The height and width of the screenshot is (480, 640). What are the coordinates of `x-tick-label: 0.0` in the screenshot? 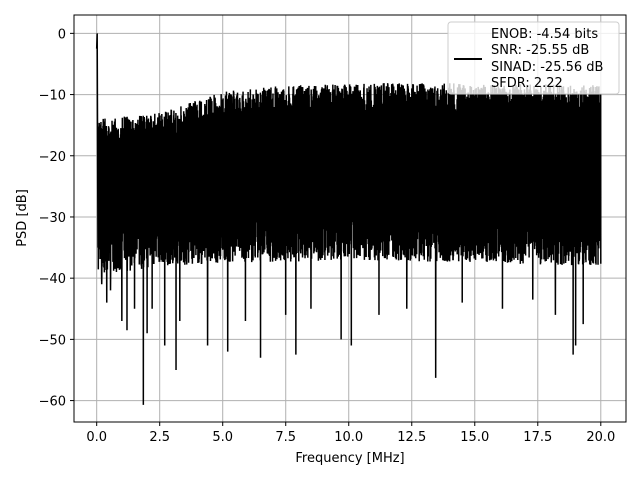 It's located at (96, 437).